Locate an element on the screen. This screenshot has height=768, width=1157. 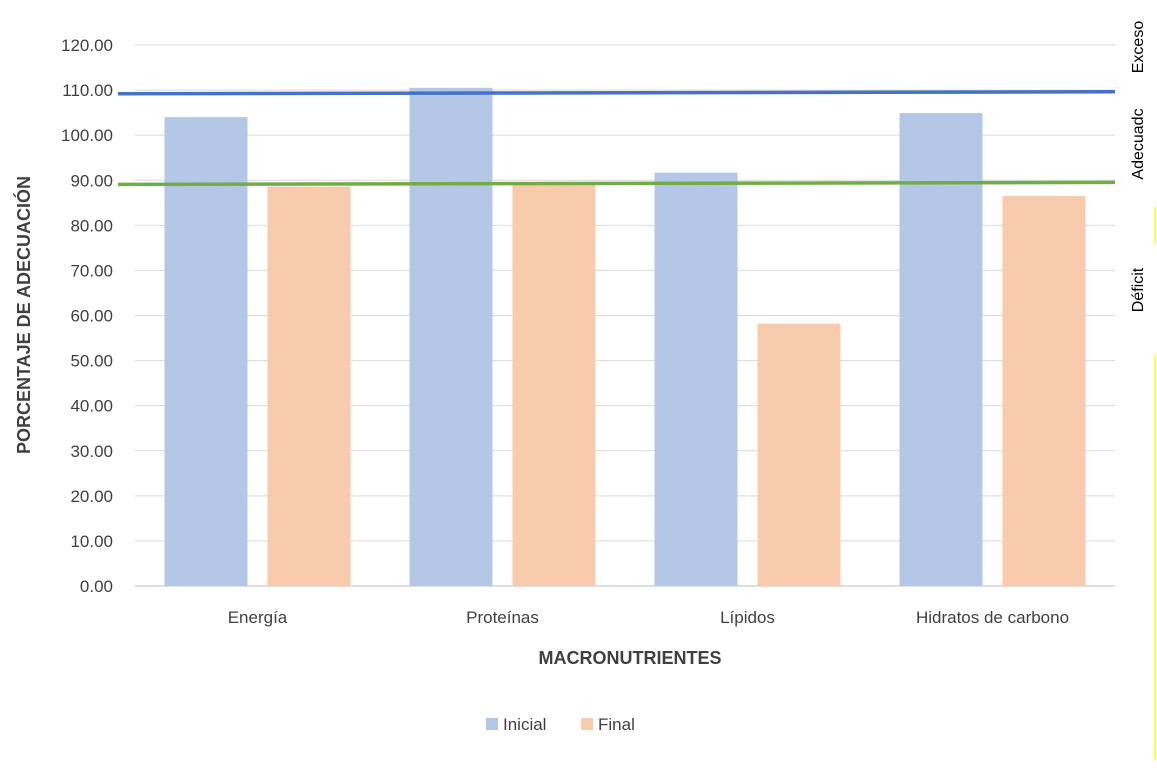
legend-swatch-inicial is located at coordinates (492, 724).